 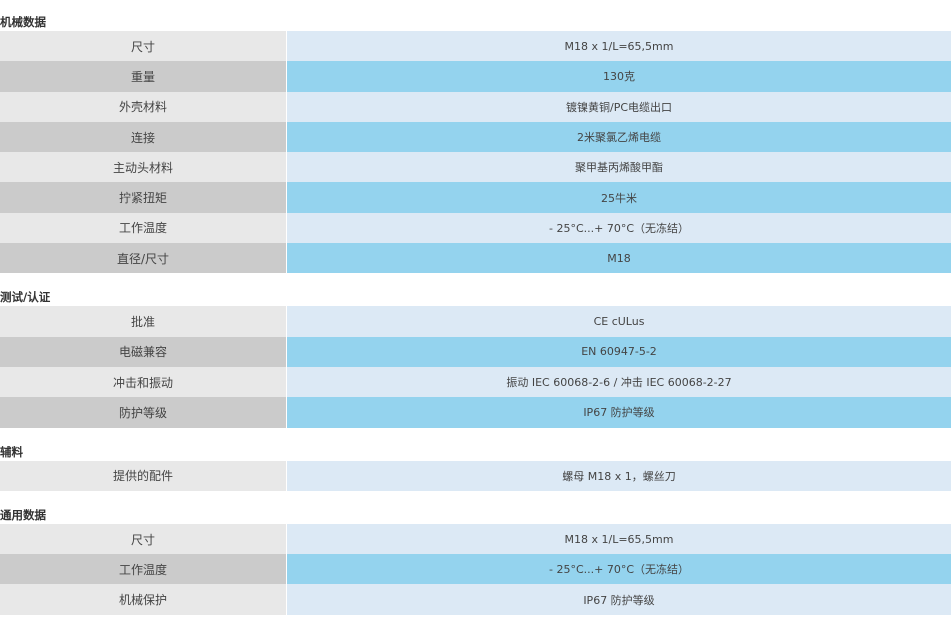 I want to click on spec-value: 镀镍黄铜/PC电缆出口, so click(x=619, y=106).